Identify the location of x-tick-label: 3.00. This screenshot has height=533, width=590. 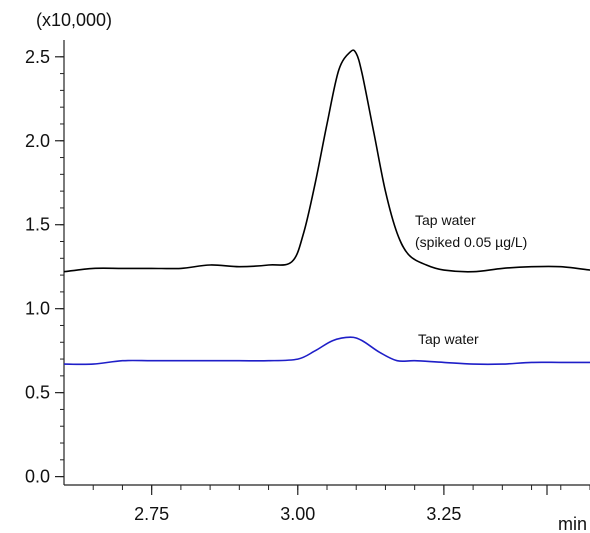
(297, 514).